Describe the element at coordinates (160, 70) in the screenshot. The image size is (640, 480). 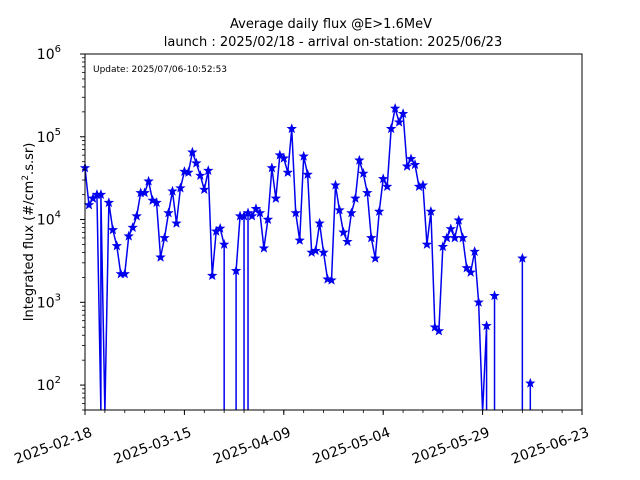
I see `update-annotation: Update: 2025/07/06-10:52:53` at that location.